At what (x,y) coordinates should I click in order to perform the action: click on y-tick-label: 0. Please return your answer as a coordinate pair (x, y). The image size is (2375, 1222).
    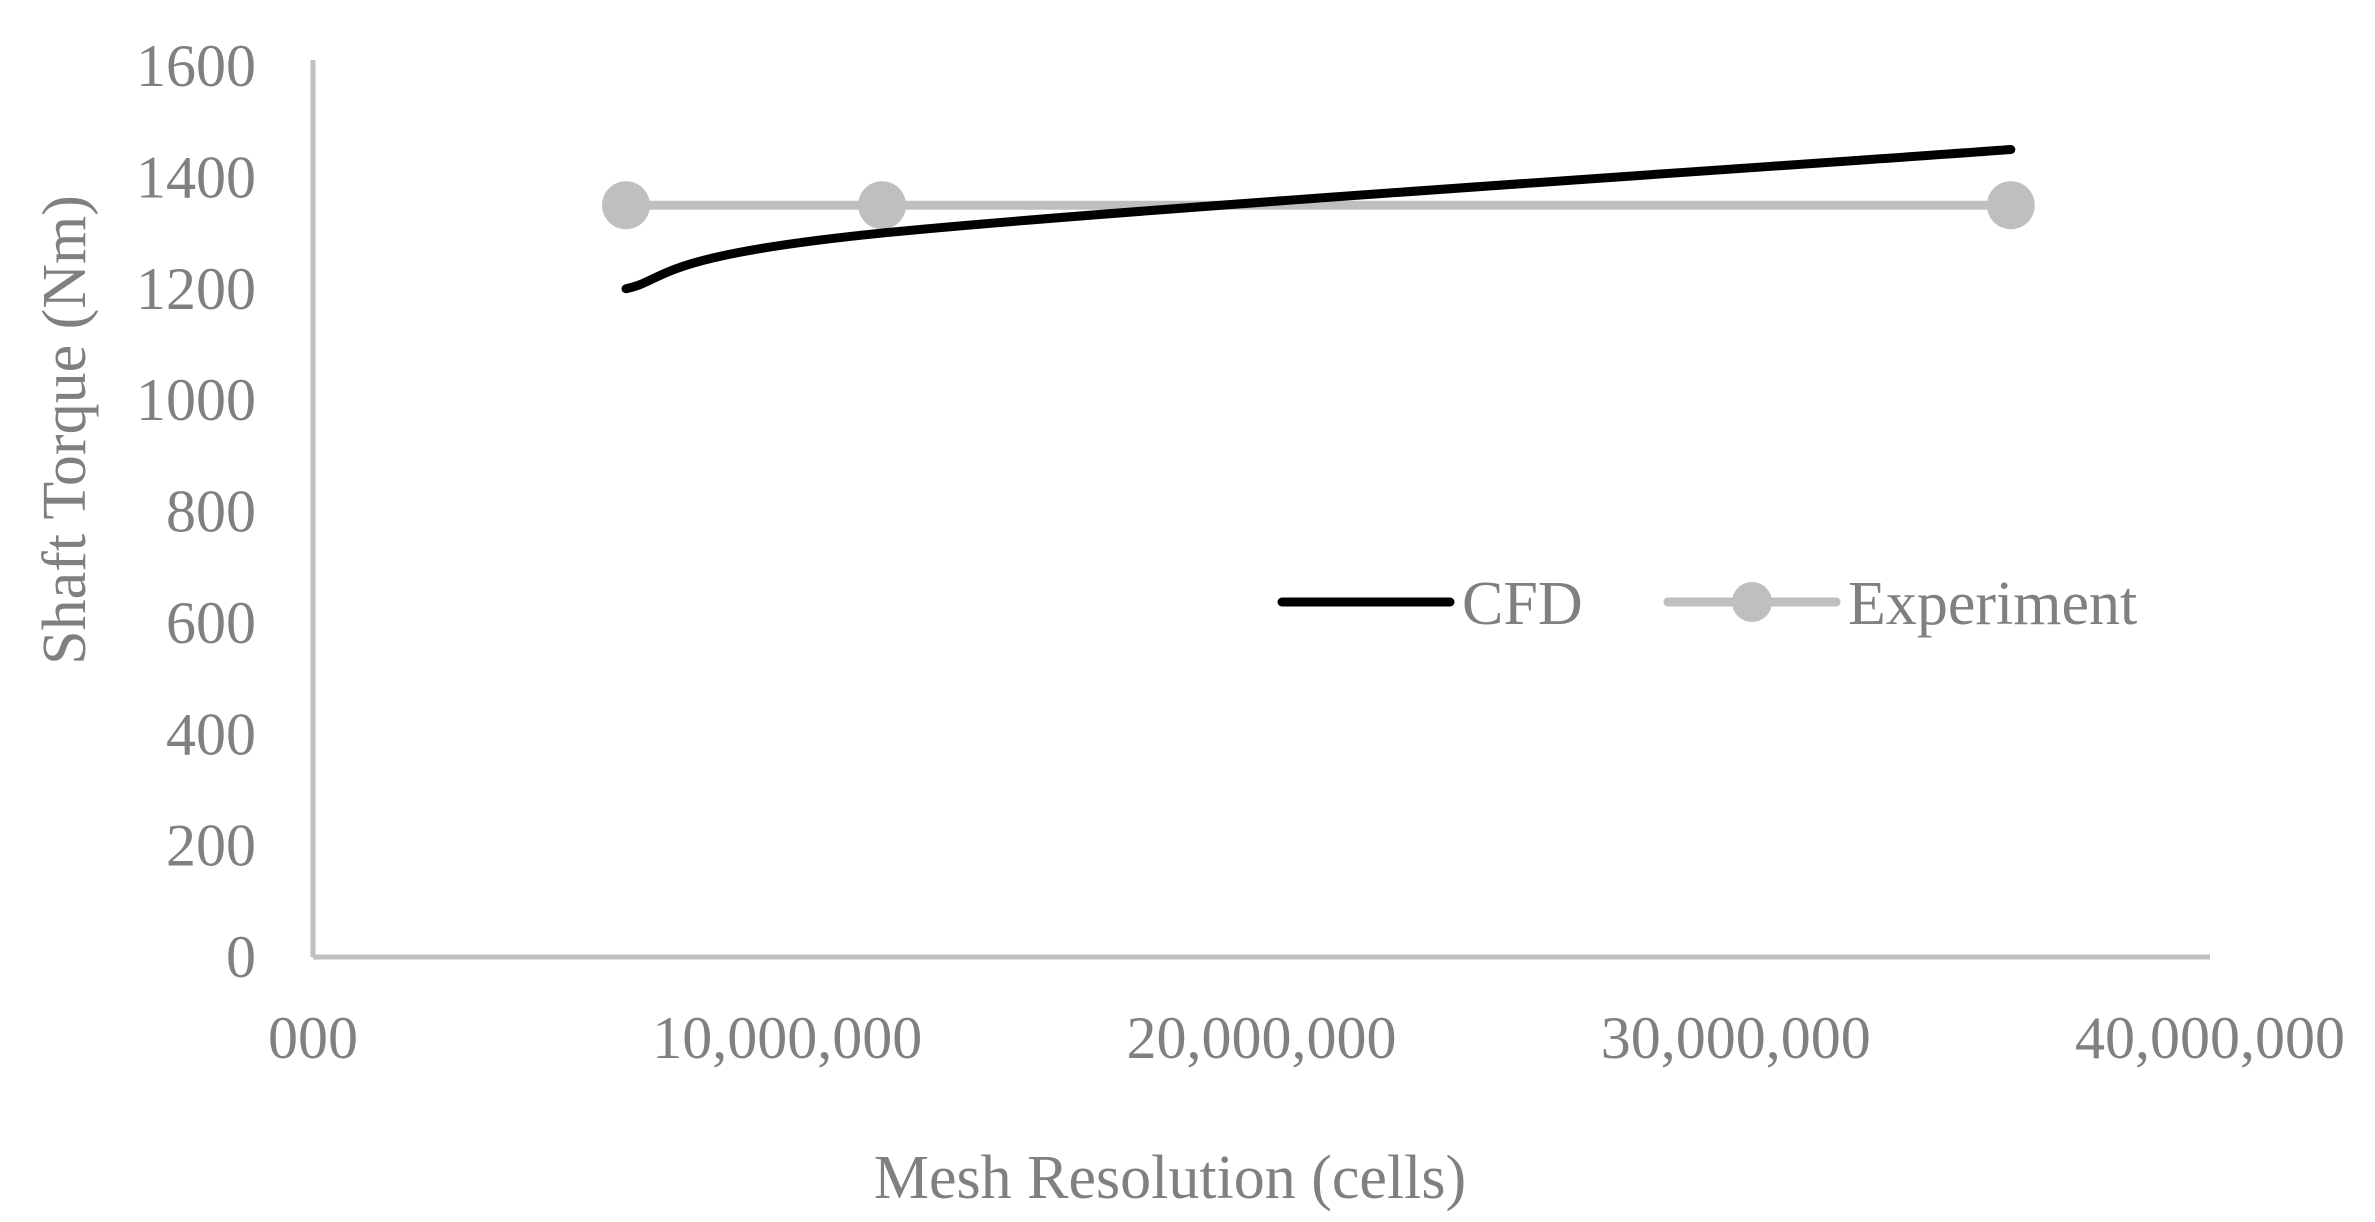
    Looking at the image, I should click on (241, 957).